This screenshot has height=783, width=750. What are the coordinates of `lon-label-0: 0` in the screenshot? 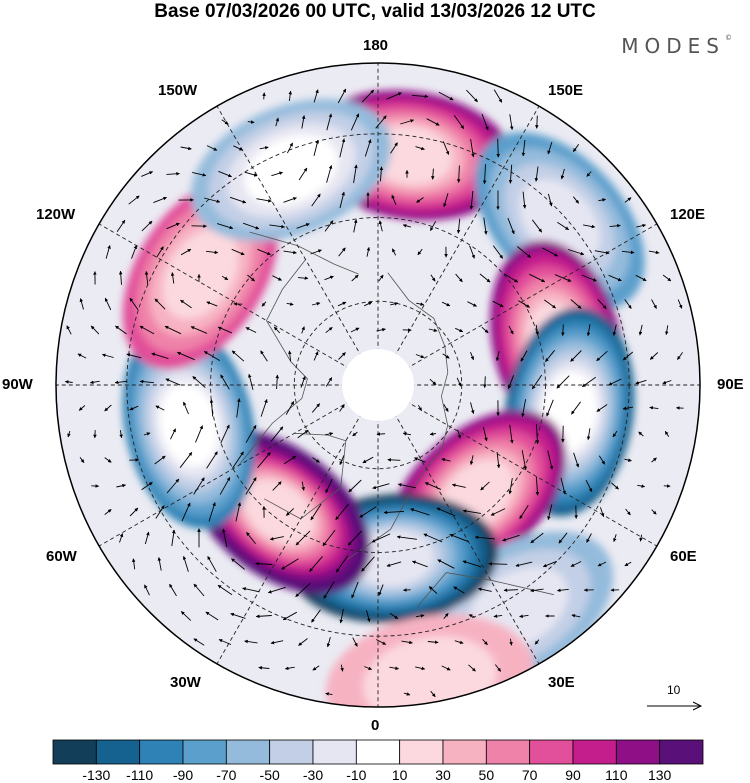 It's located at (375, 725).